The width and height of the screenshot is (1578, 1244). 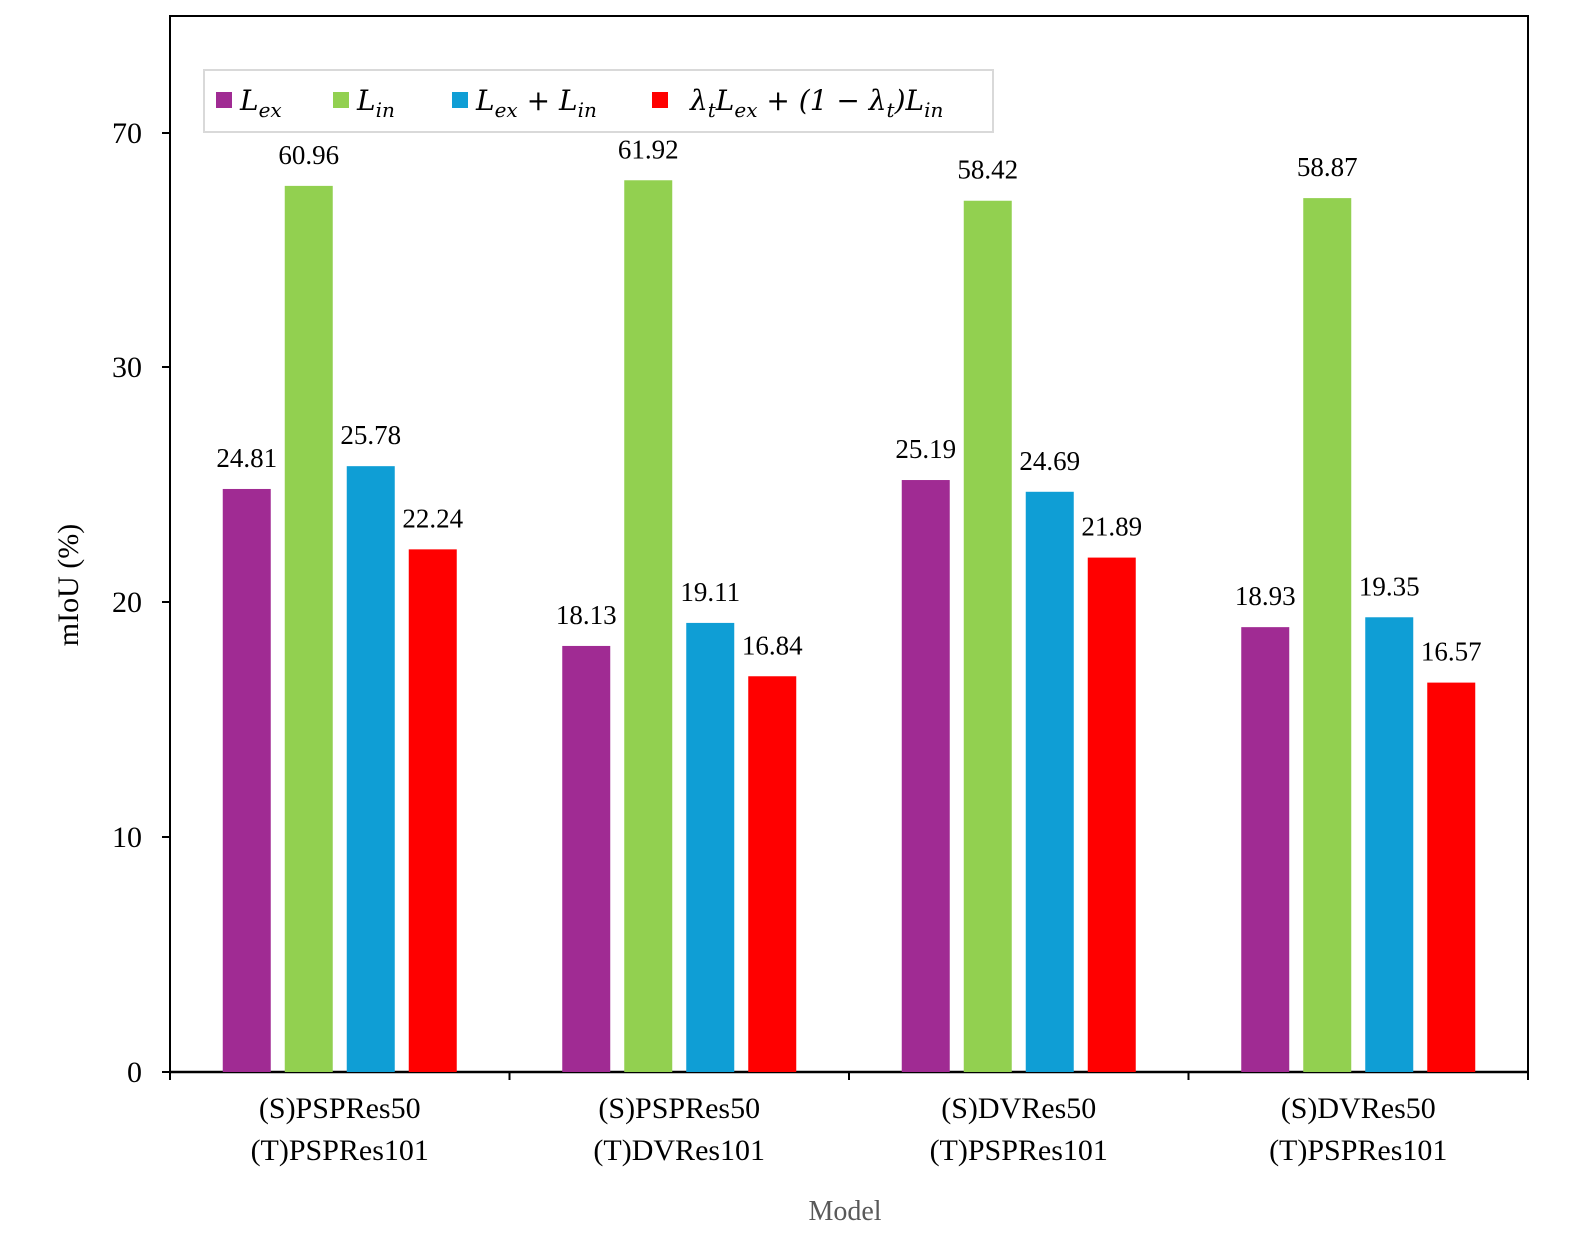 What do you see at coordinates (598, 101) in the screenshot?
I see `legend: Lex Lin Lex + Lin λtLex + (1 − λt)Lin` at bounding box center [598, 101].